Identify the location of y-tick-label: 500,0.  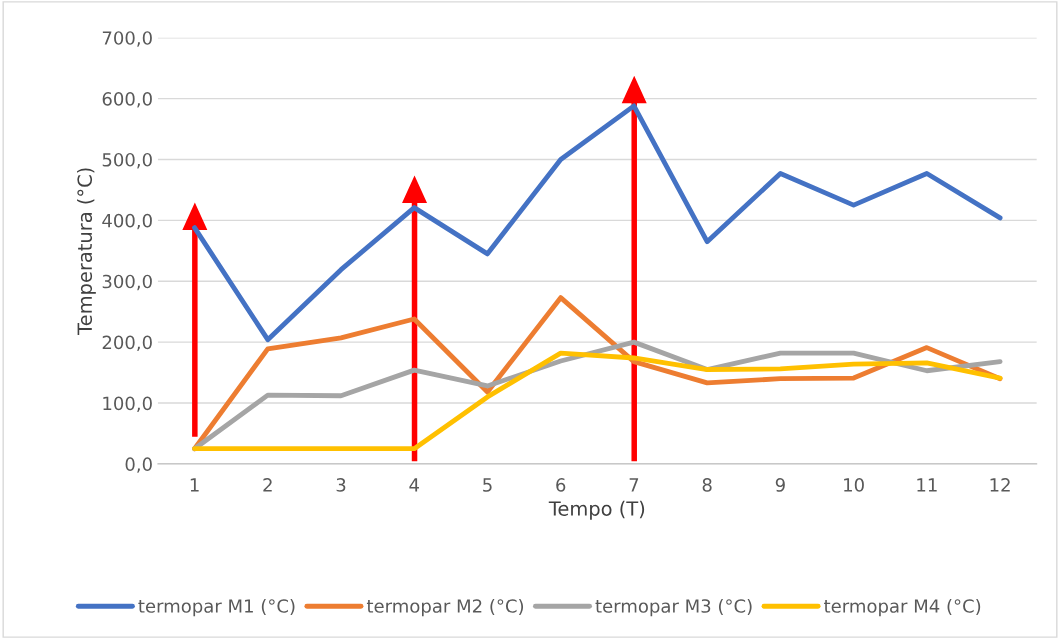
(127, 160).